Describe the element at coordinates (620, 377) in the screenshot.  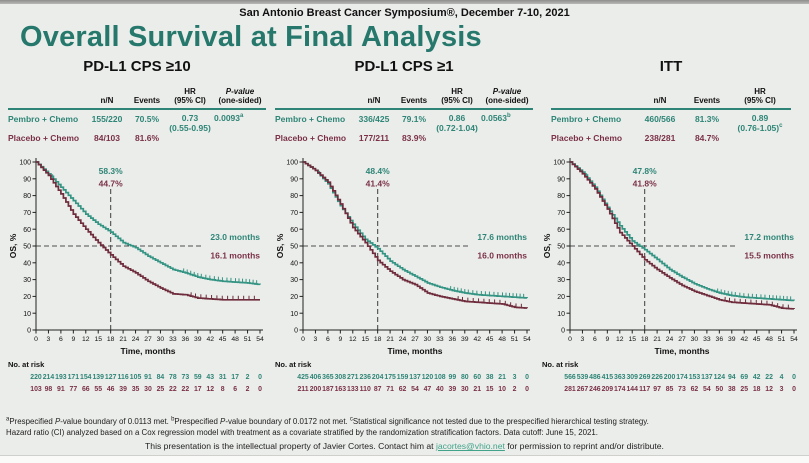
I see `svg-text: 363` at that location.